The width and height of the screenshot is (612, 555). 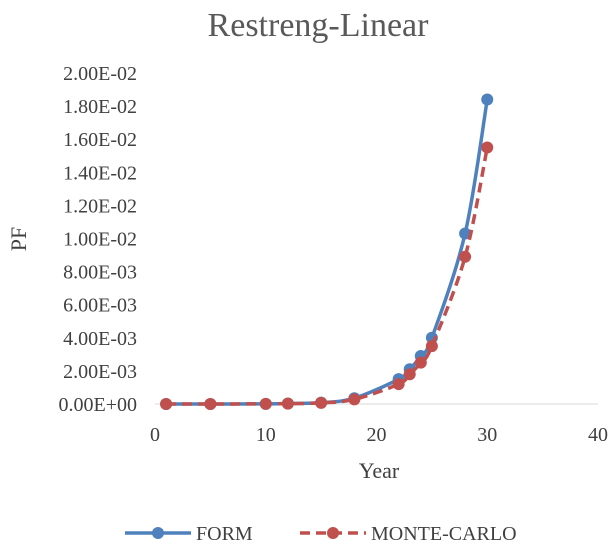 I want to click on legend-label-monte-carlo: MONTE-CARLO, so click(x=444, y=534).